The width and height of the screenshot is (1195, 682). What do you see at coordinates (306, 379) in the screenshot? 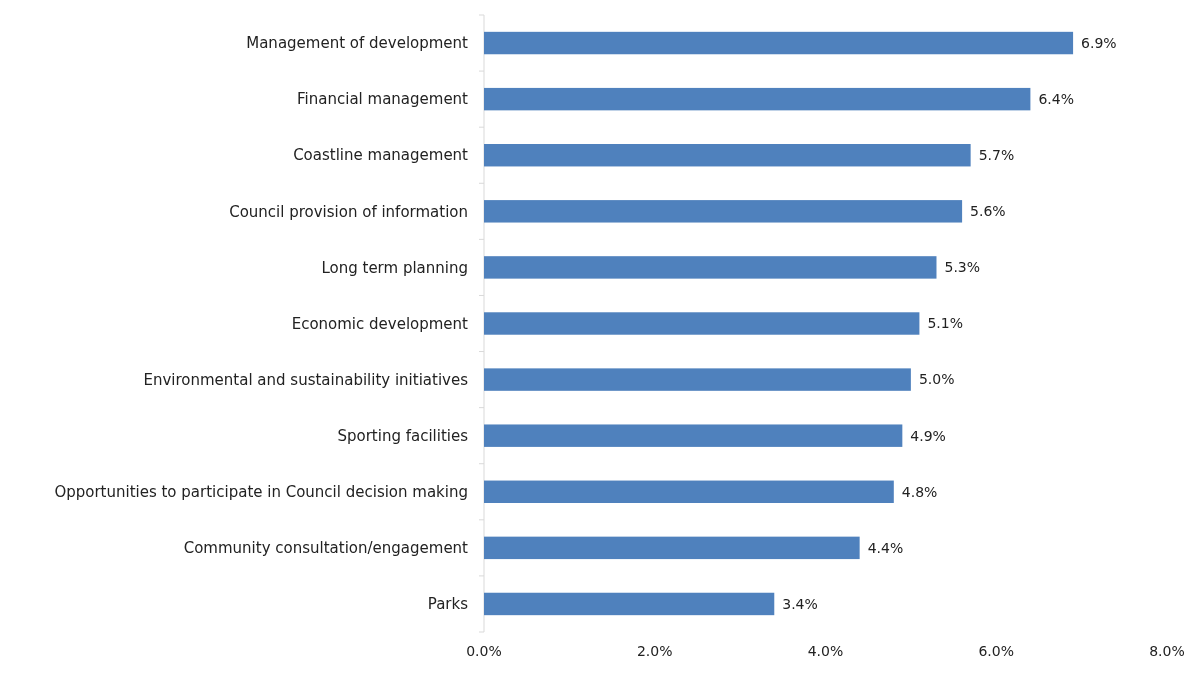
I see `y-tick-label: Environmental and sustainability initiatives` at bounding box center [306, 379].